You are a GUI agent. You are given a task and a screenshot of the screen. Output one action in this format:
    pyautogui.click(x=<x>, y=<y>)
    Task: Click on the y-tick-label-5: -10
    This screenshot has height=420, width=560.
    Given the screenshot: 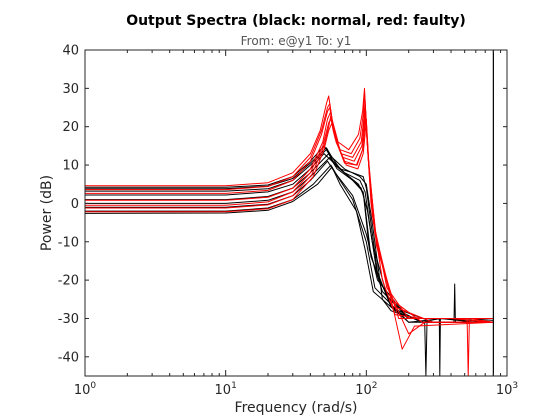 What is the action you would take?
    pyautogui.click(x=68, y=242)
    